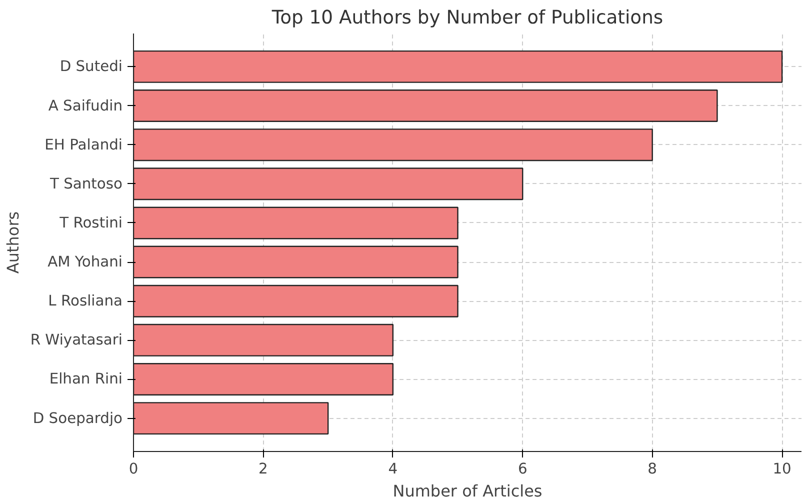 The height and width of the screenshot is (503, 803). I want to click on y-tick-label: T Santoso, so click(86, 183).